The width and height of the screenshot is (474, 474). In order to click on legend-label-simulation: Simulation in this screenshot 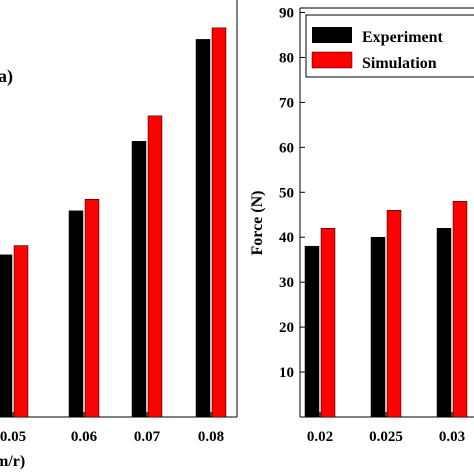, I will do `click(399, 63)`.